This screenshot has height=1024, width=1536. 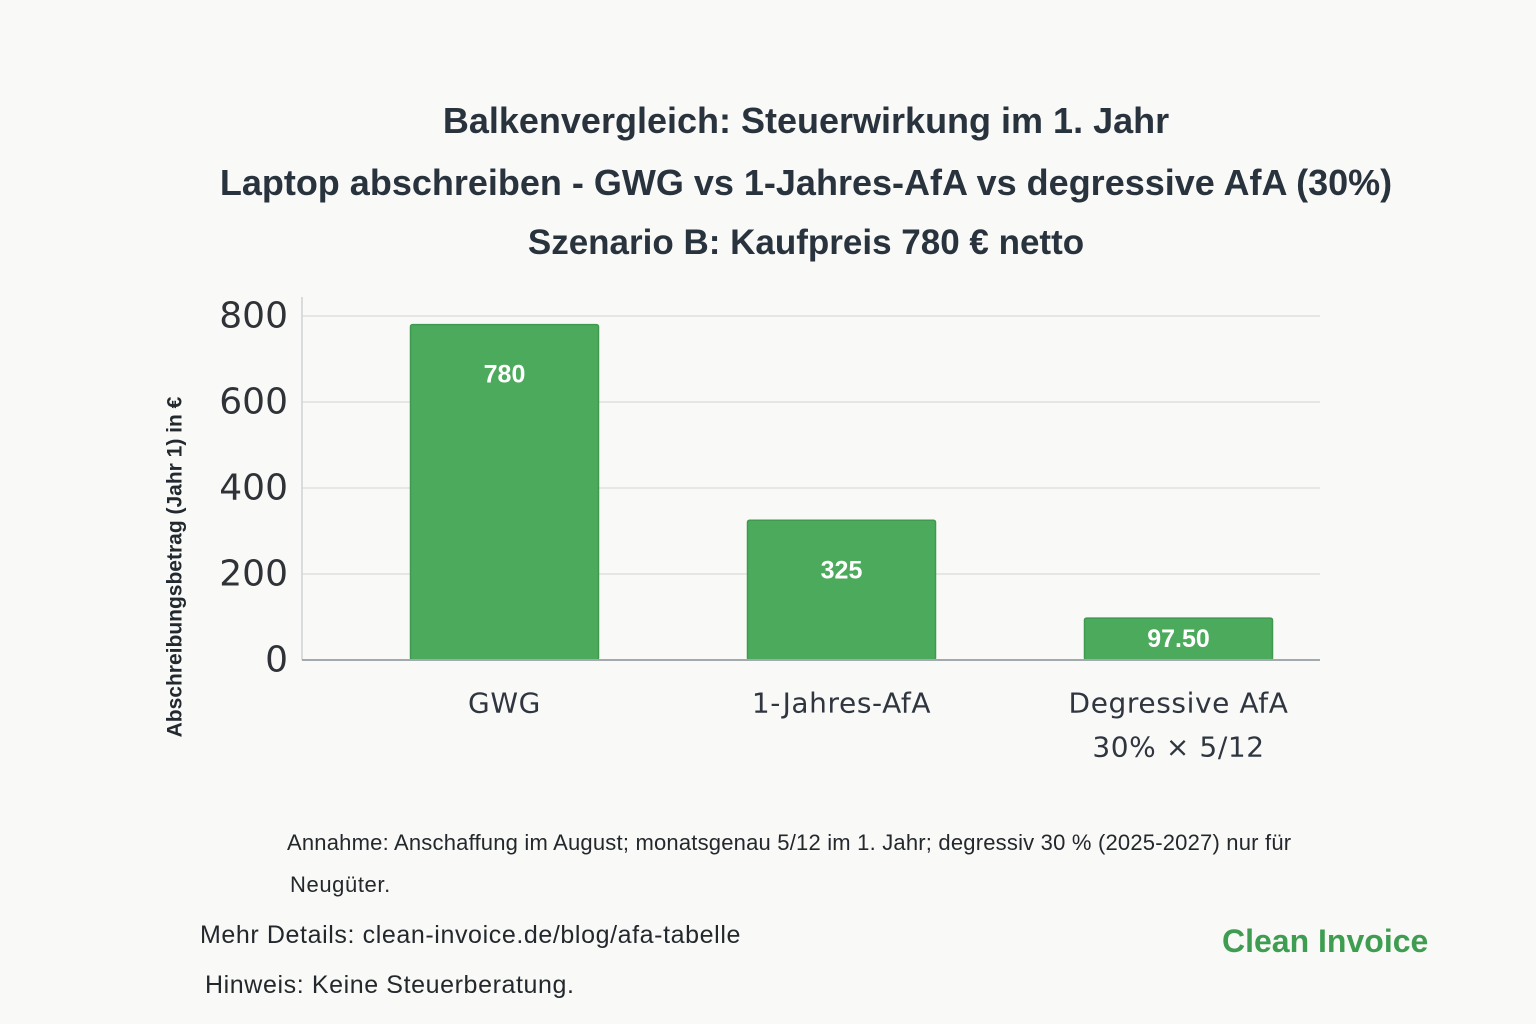 What do you see at coordinates (253, 488) in the screenshot?
I see `y-tick-label: 400` at bounding box center [253, 488].